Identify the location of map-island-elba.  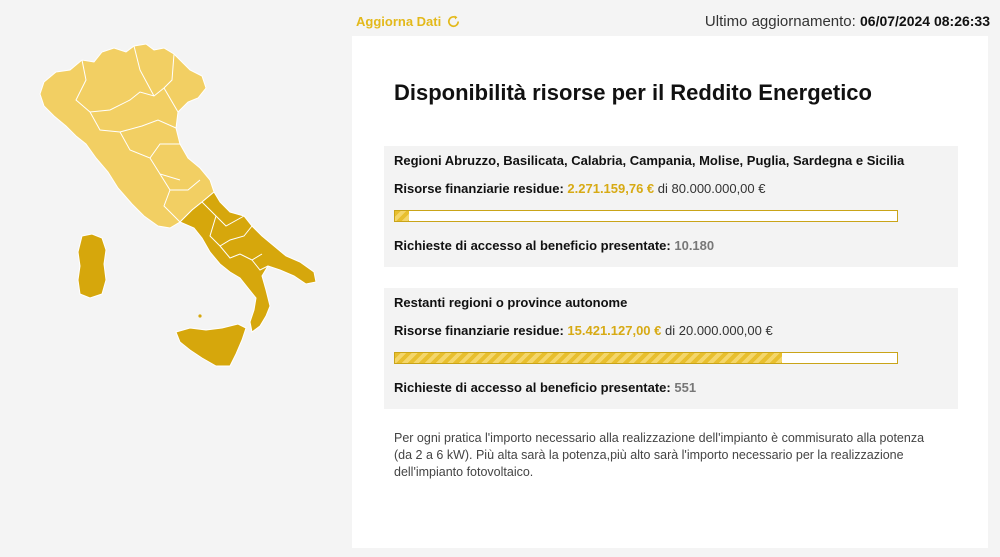
(144, 188).